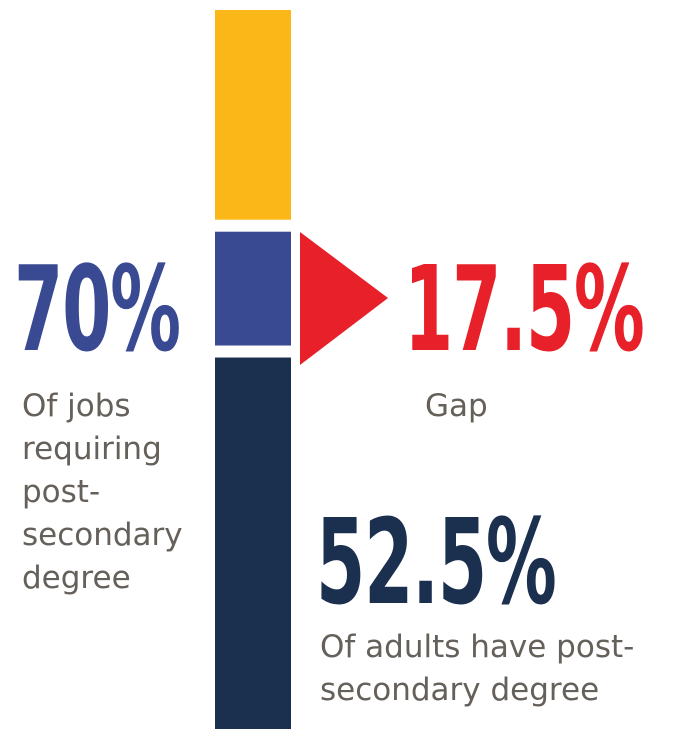 The image size is (682, 729). Describe the element at coordinates (344, 298) in the screenshot. I see `gap-arrow` at that location.